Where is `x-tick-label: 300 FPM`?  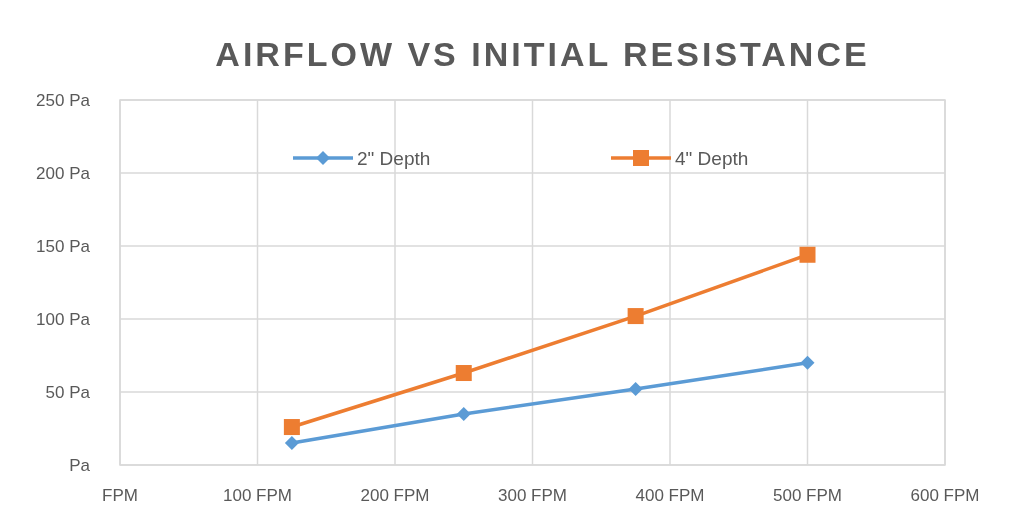 x-tick-label: 300 FPM is located at coordinates (532, 495).